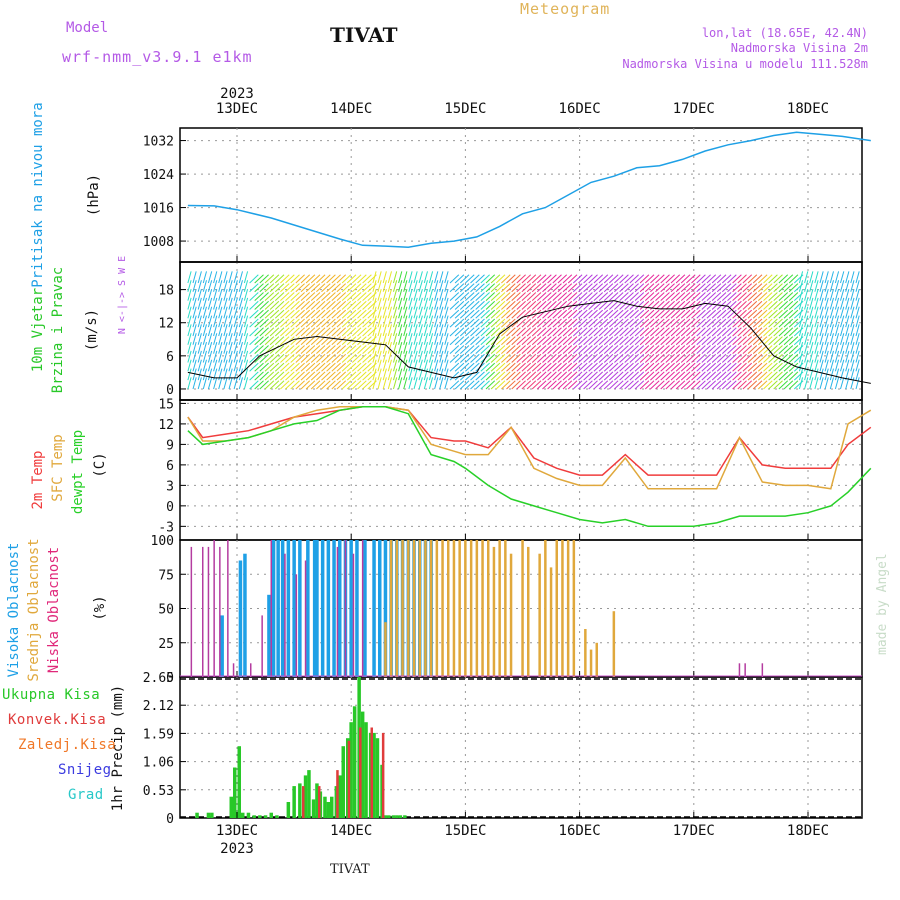 Image resolution: width=900 pixels, height=900 pixels. I want to click on pressure-unit: (hPa), so click(94, 195).